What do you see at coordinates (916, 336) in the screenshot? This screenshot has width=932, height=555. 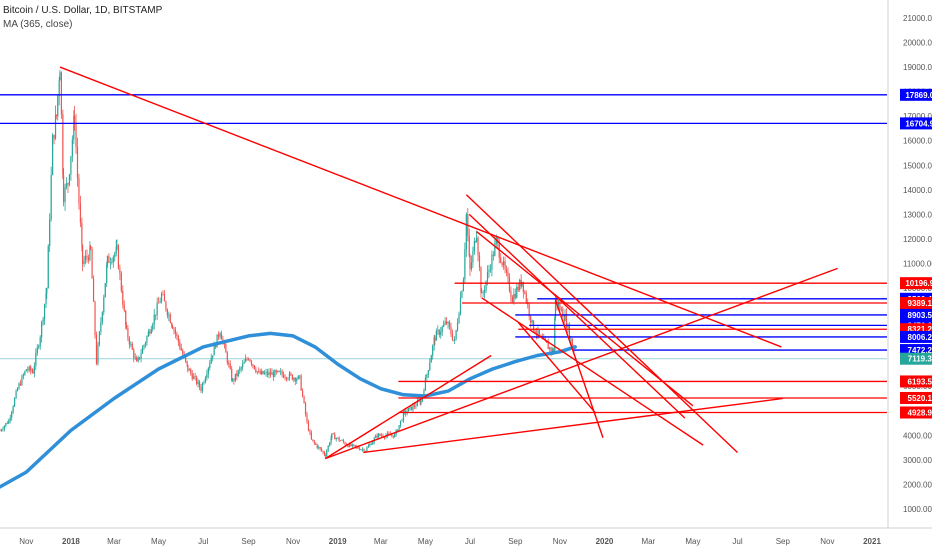 I see `price-level-badge` at bounding box center [916, 336].